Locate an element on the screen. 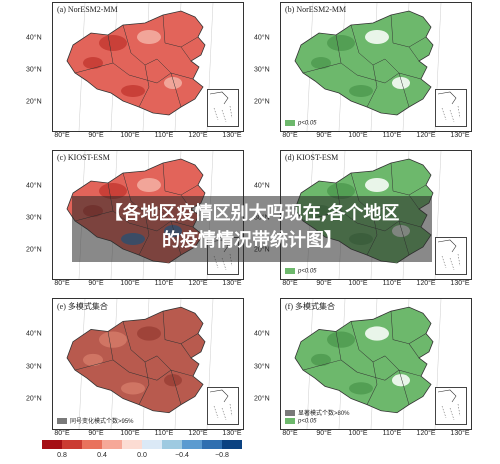 This screenshot has width=500, height=464. banner-line-2: 的疫情情况带统计图】 is located at coordinates (252, 240).